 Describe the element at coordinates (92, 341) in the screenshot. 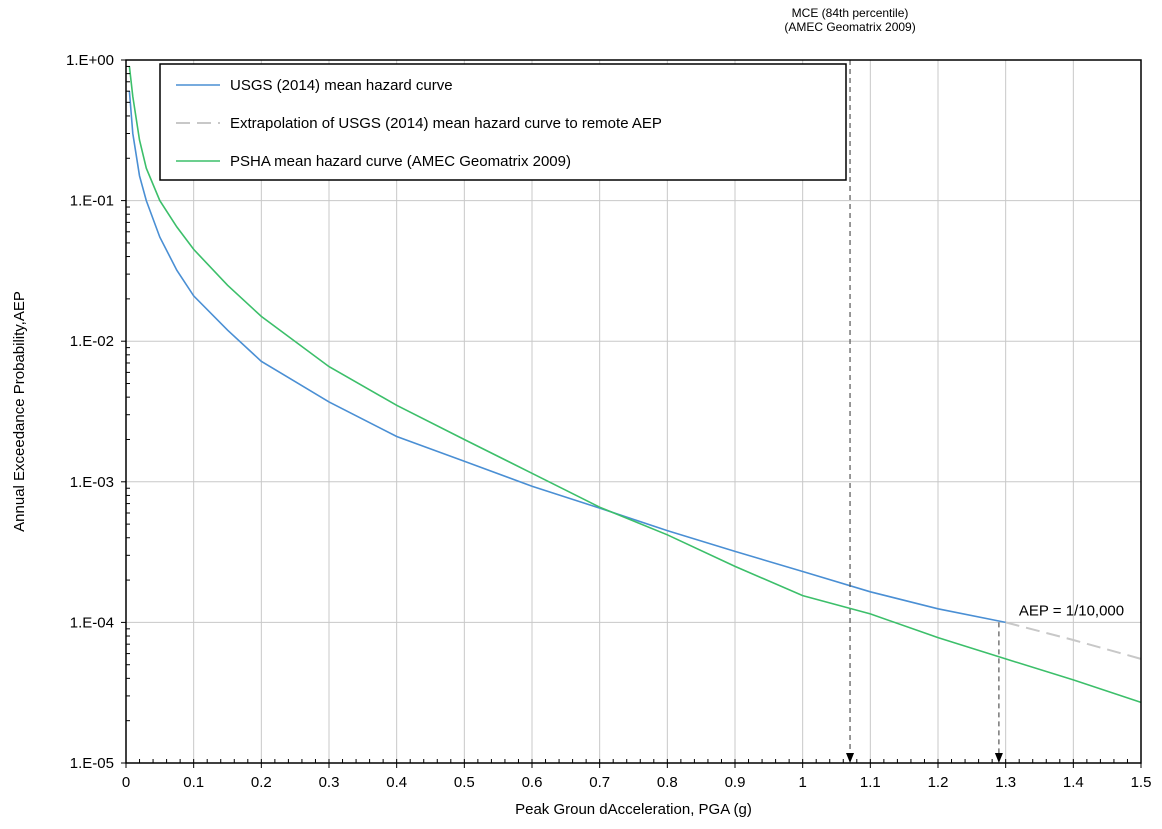

I see `y-tick-label: 1.E-02` at that location.